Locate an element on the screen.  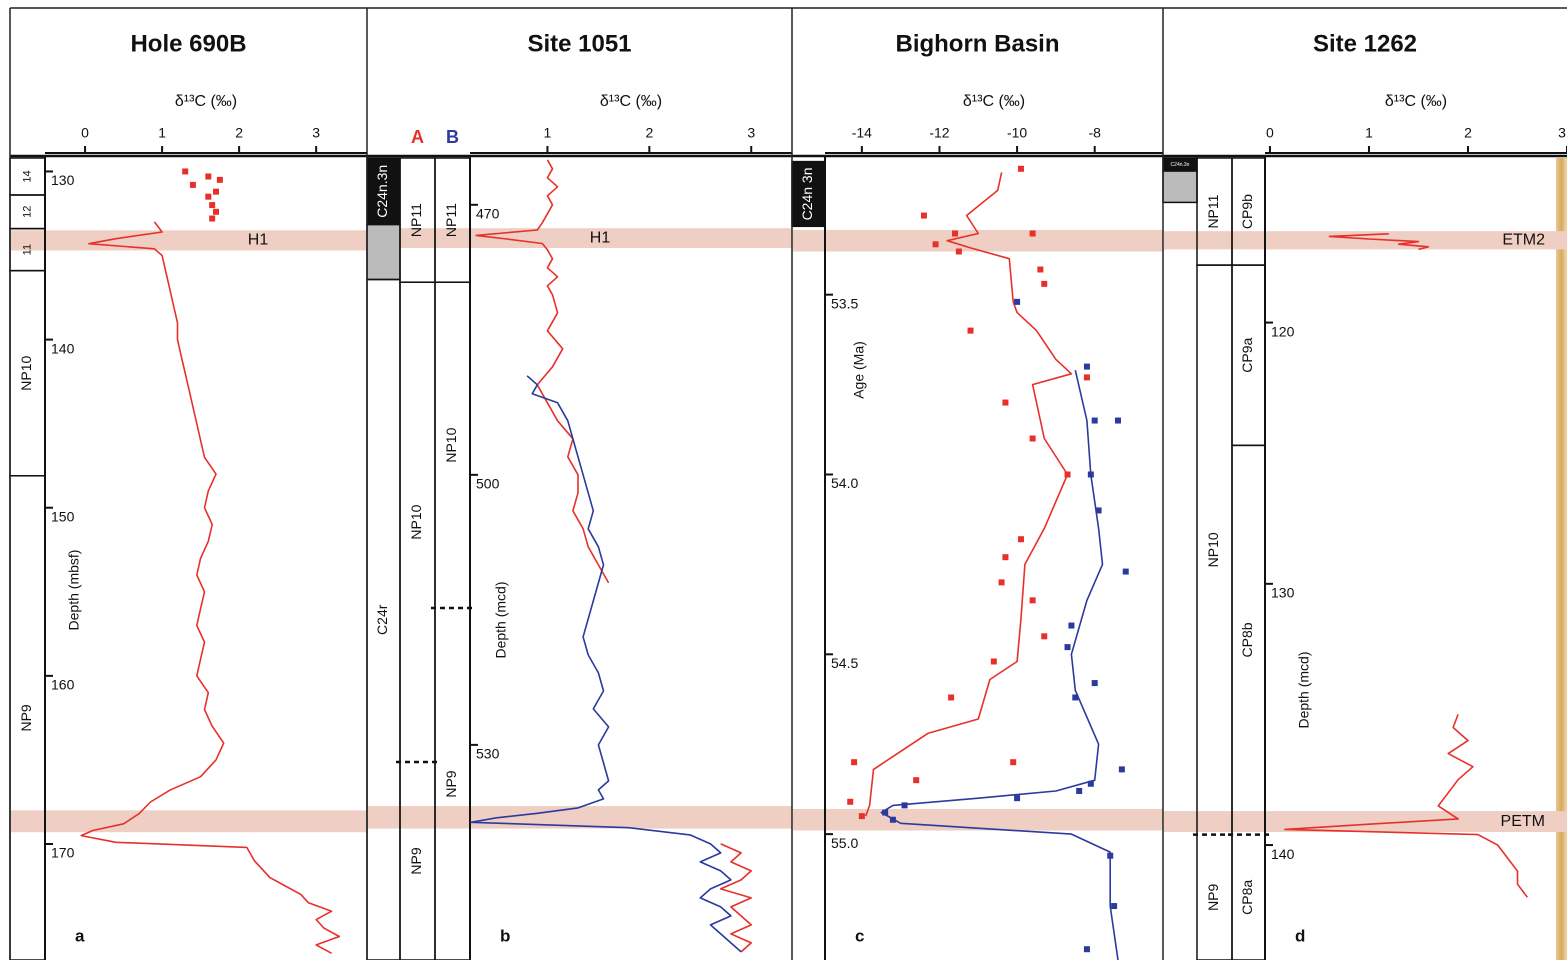
y-tick-label: 53.5 is located at coordinates (844, 303).